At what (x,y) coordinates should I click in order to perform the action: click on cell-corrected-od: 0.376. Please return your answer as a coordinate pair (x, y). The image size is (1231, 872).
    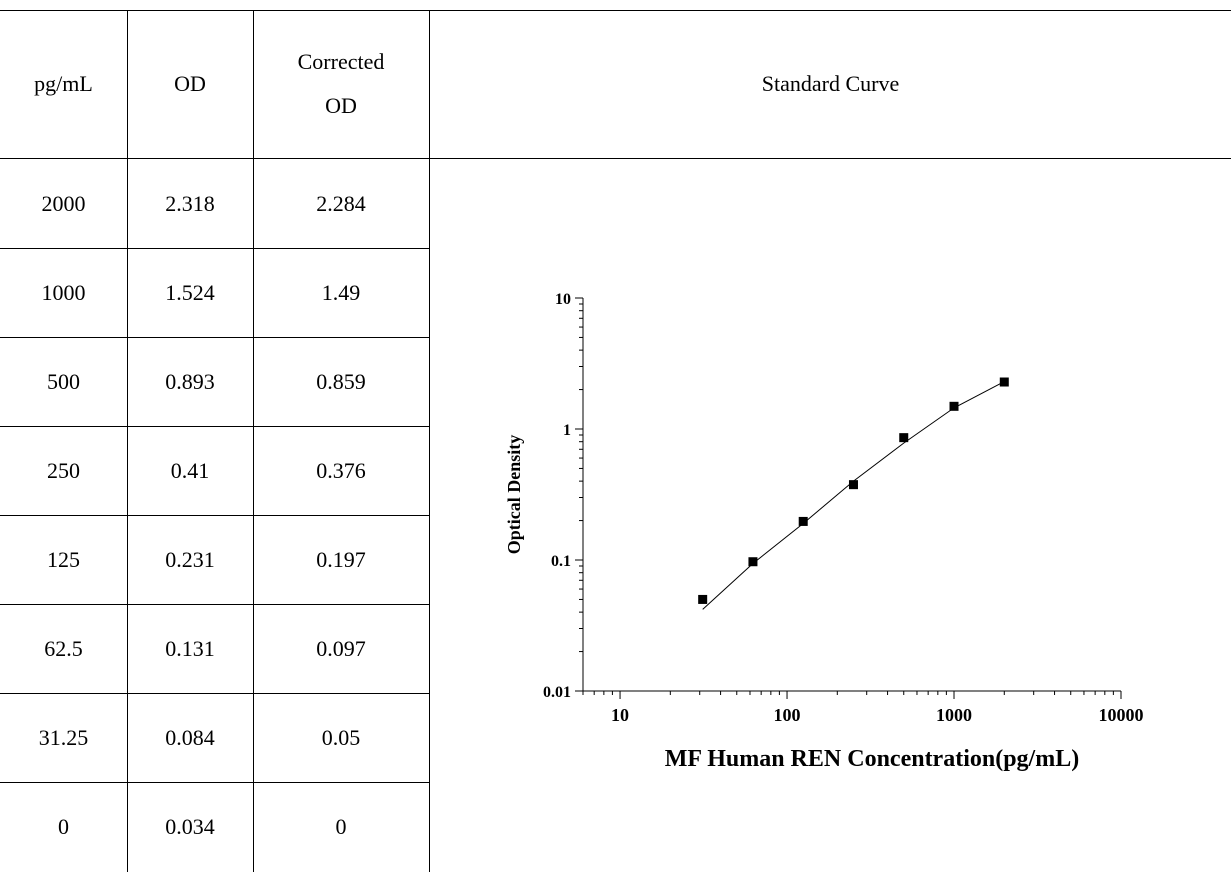
    Looking at the image, I should click on (341, 470).